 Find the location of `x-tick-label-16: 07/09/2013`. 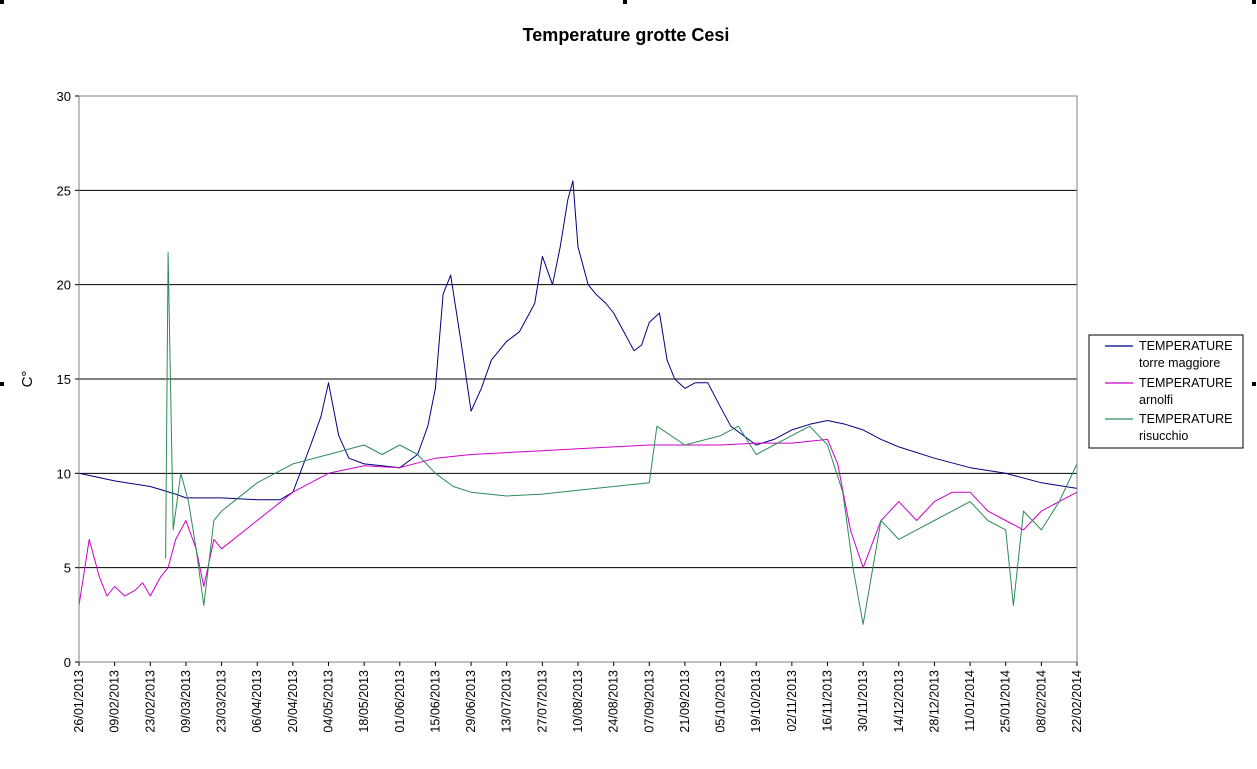

x-tick-label-16: 07/09/2013 is located at coordinates (649, 701).